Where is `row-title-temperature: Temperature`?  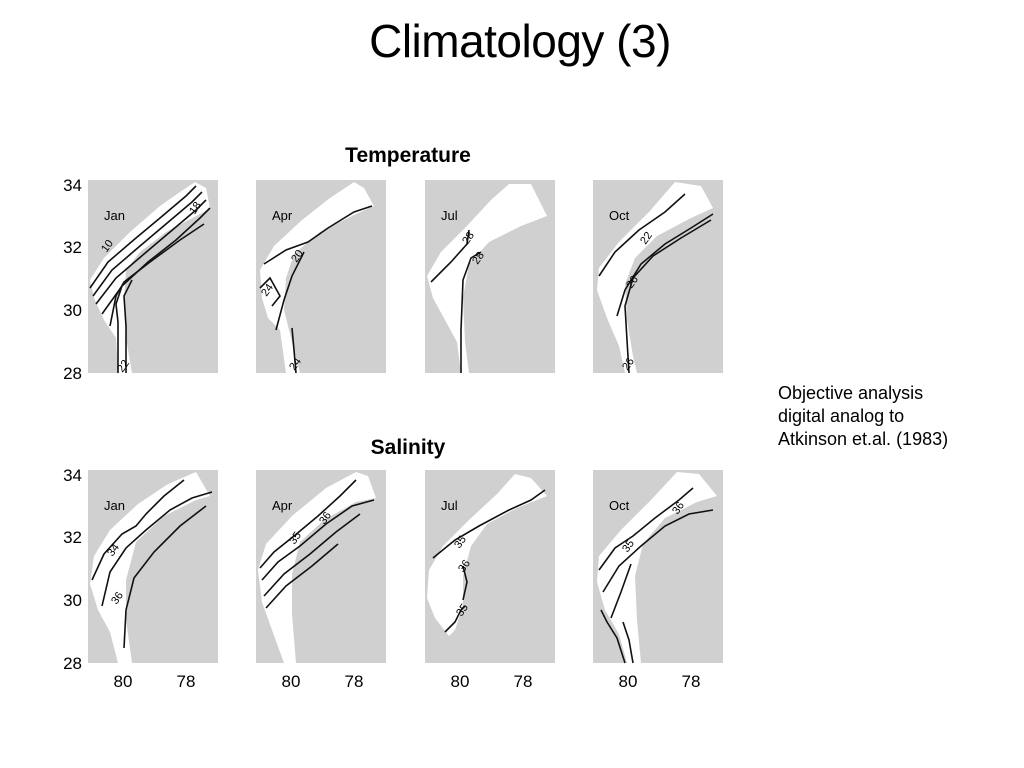 row-title-temperature: Temperature is located at coordinates (408, 155).